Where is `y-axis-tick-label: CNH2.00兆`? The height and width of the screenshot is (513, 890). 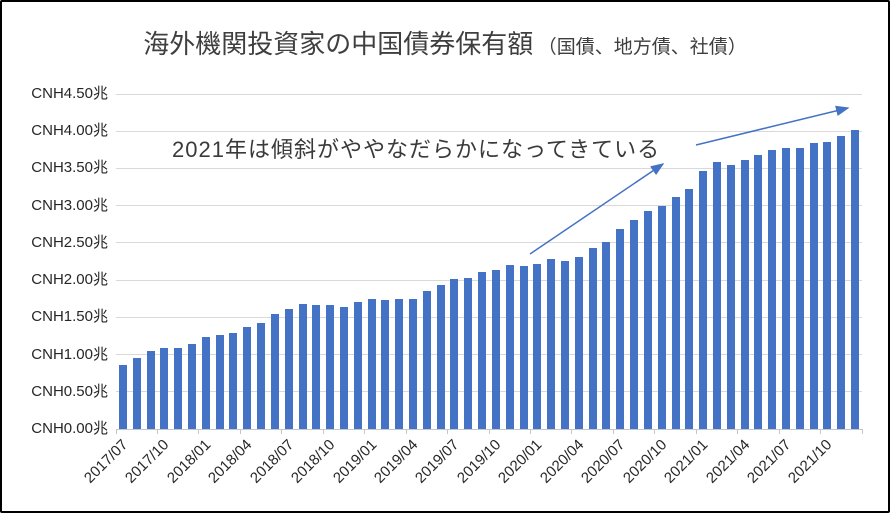
y-axis-tick-label: CNH2.00兆 is located at coordinates (69, 280).